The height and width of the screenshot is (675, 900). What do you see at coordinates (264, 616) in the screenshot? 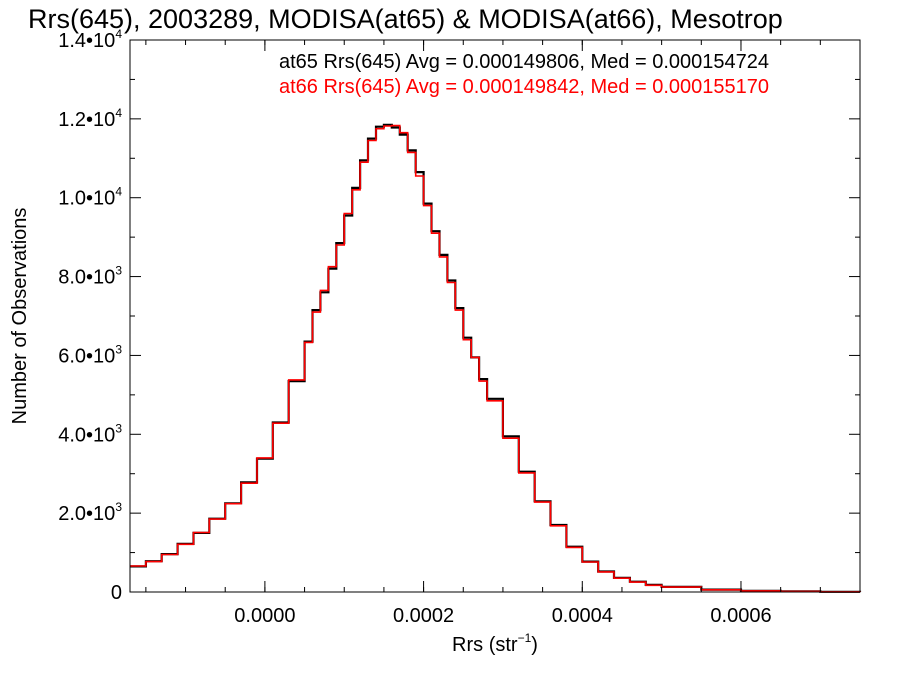
I see `x-tick-label: 0.0000` at bounding box center [264, 616].